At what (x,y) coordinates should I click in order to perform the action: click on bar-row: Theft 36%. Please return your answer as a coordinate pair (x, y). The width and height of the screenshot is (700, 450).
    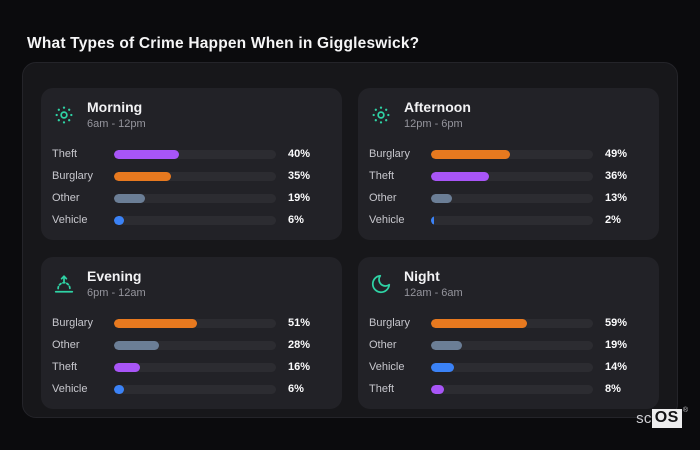
    Looking at the image, I should click on (505, 176).